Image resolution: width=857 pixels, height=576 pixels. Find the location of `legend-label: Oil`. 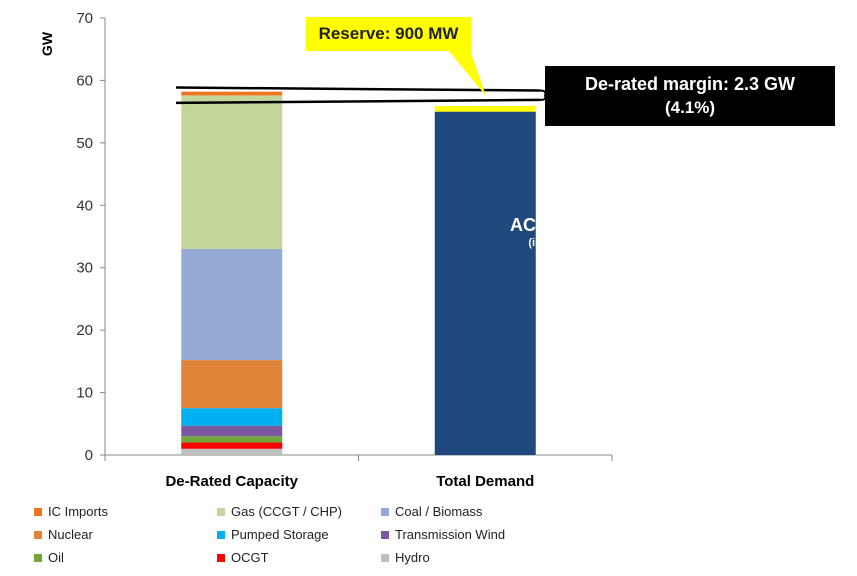

legend-label: Oil is located at coordinates (56, 557).